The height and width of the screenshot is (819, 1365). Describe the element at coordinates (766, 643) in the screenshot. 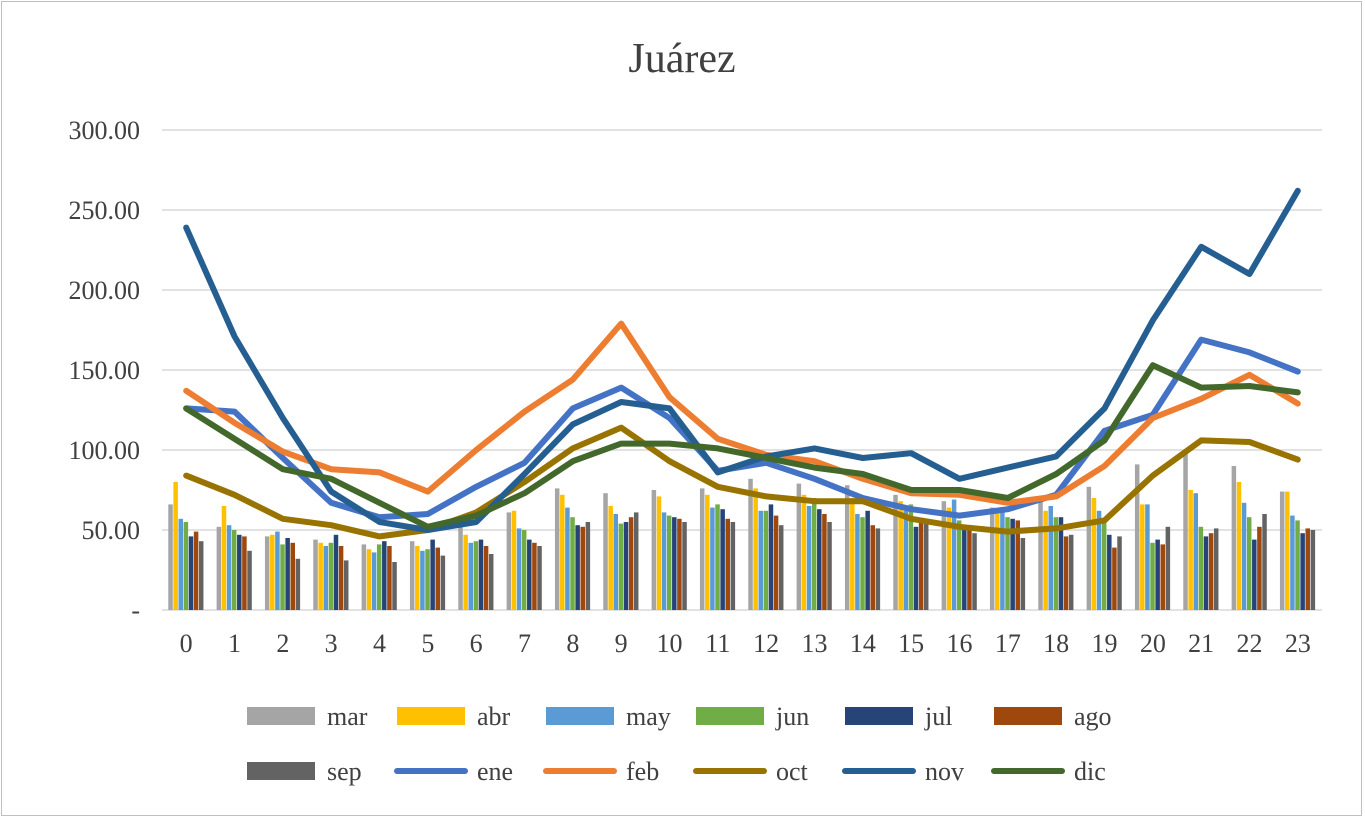

I see `x-tick-label: 12` at that location.